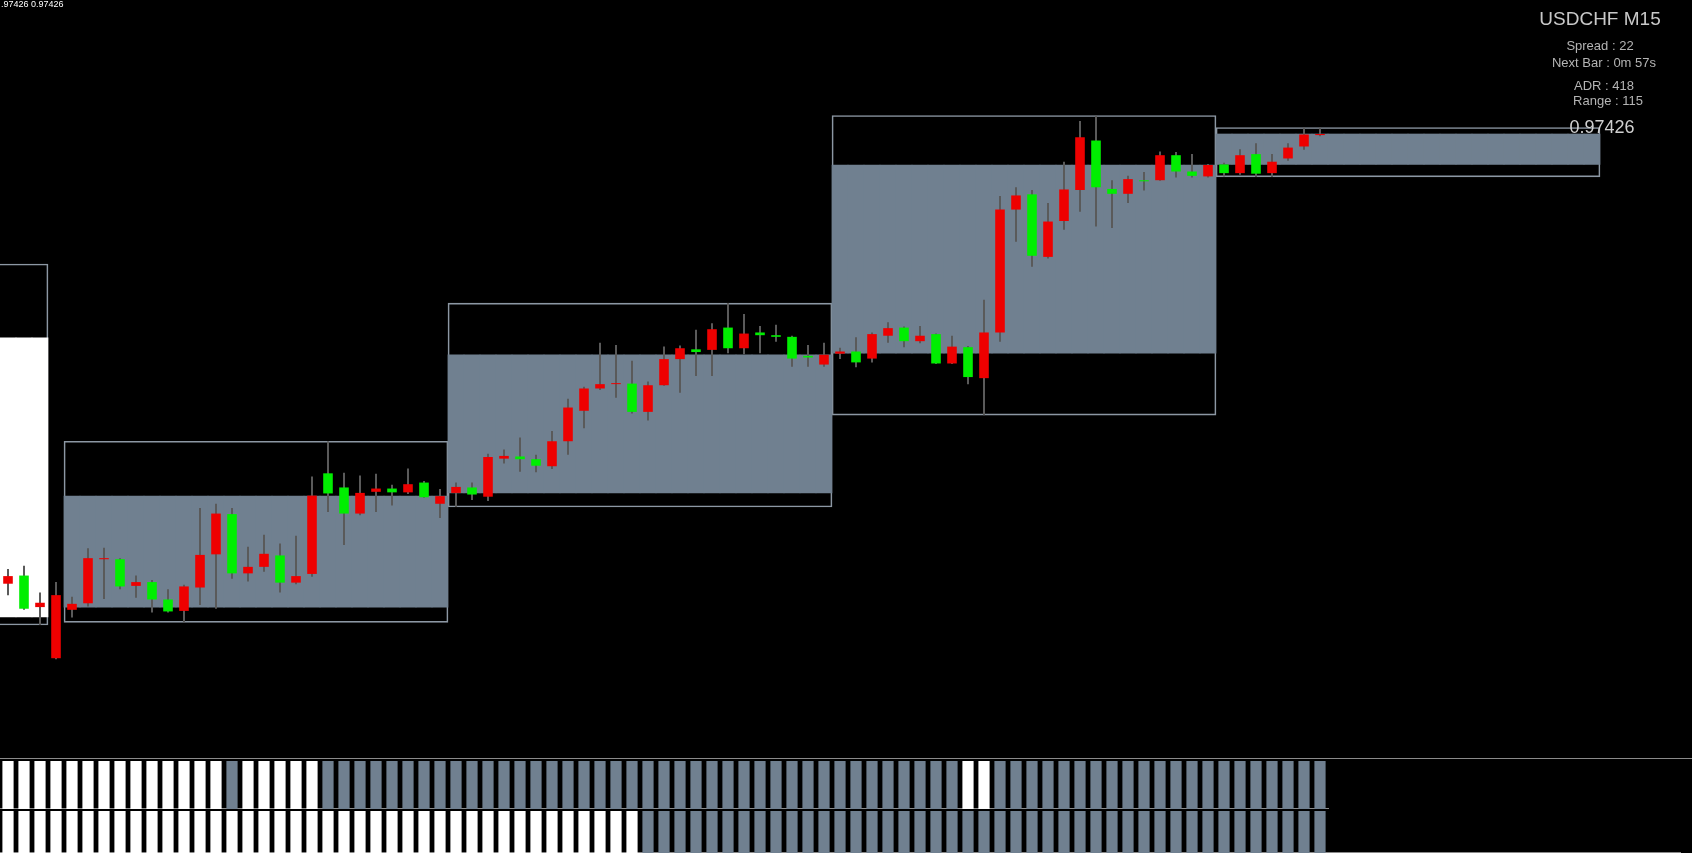 This screenshot has width=1692, height=853. What do you see at coordinates (1600, 19) in the screenshot?
I see `chart-title: USDCHF M15` at bounding box center [1600, 19].